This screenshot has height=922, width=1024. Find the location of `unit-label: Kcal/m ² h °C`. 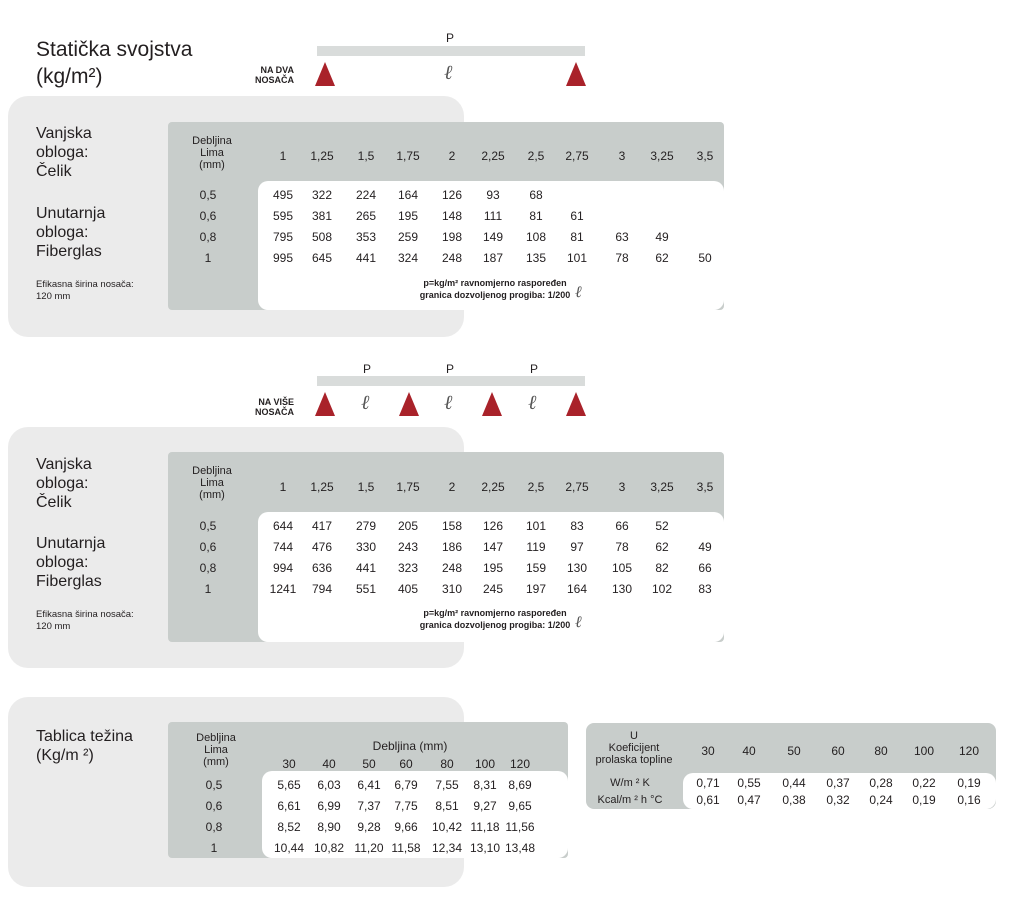

unit-label: Kcal/m ² h °C is located at coordinates (630, 800).